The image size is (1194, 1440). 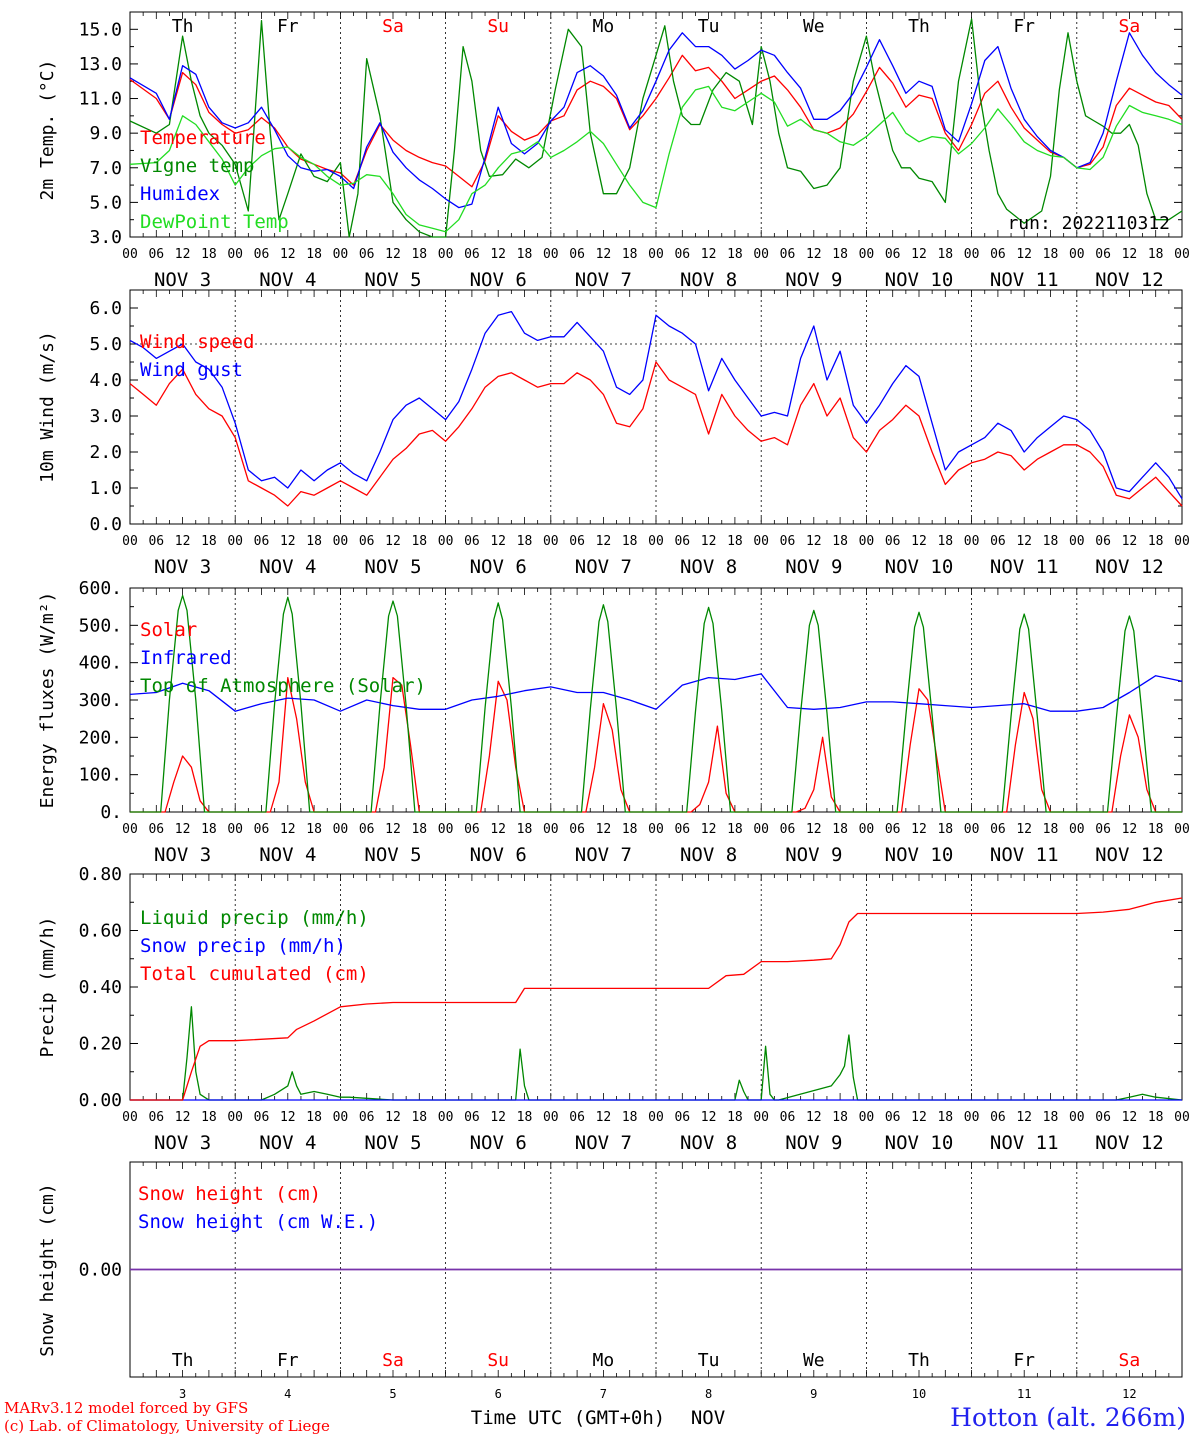 I want to click on y-tick-label: 13.0, so click(x=100, y=64).